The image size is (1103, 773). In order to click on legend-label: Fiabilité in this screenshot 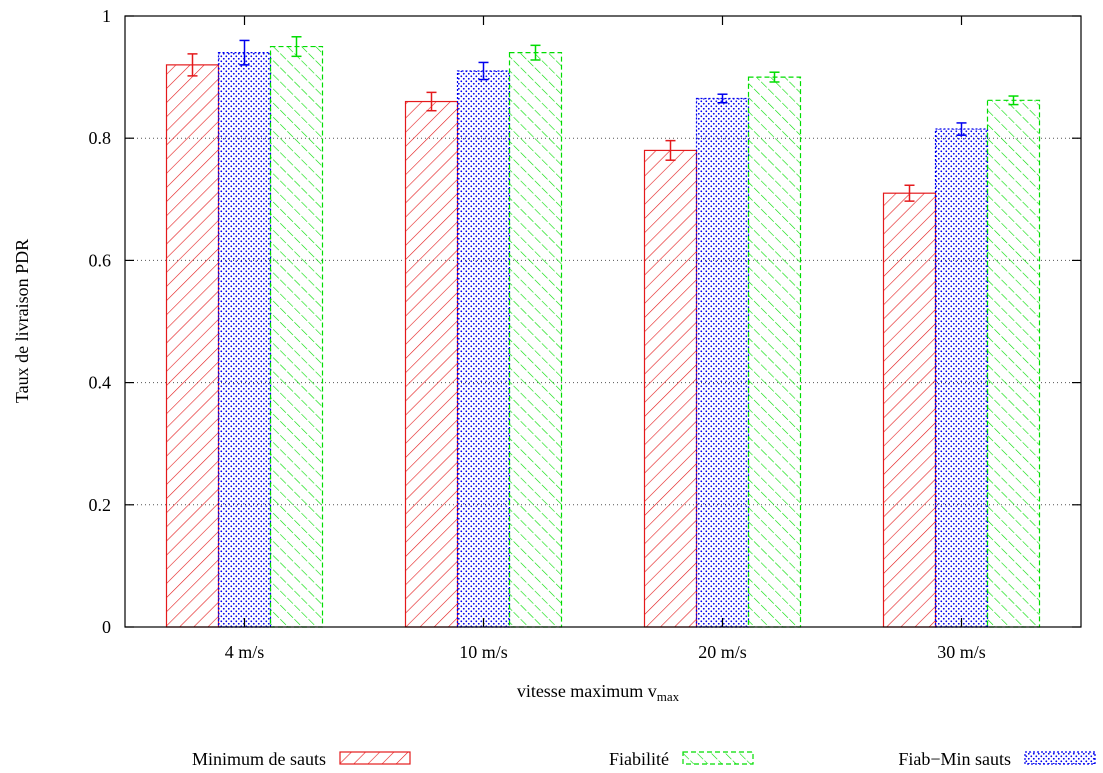, I will do `click(639, 759)`.